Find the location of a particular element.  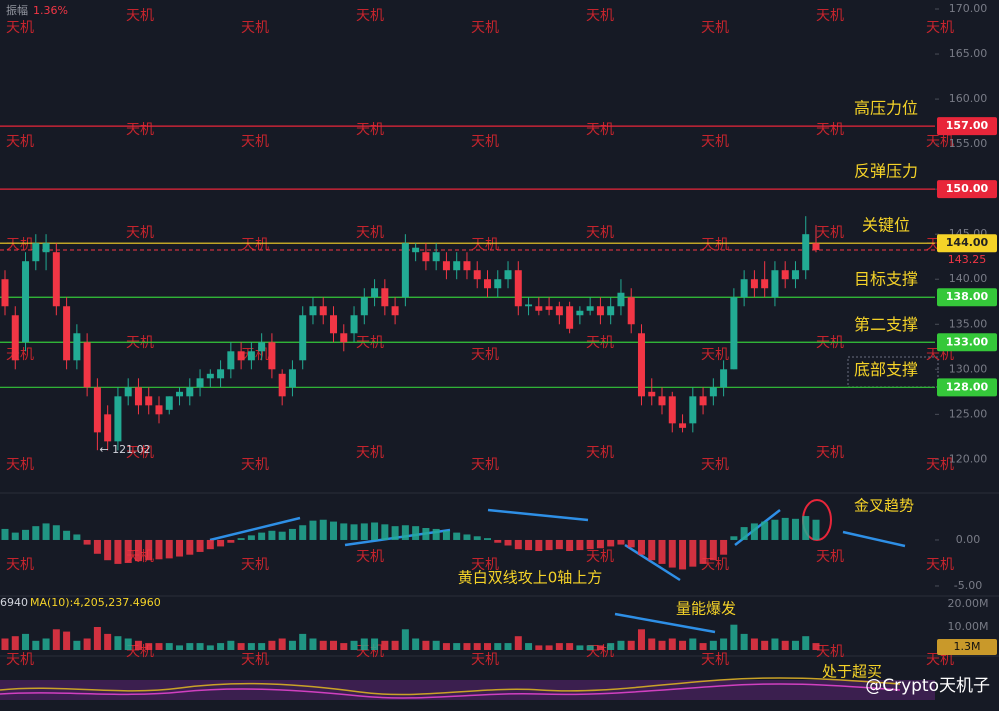

macd-annotation: 金叉趋势 is located at coordinates (884, 506).